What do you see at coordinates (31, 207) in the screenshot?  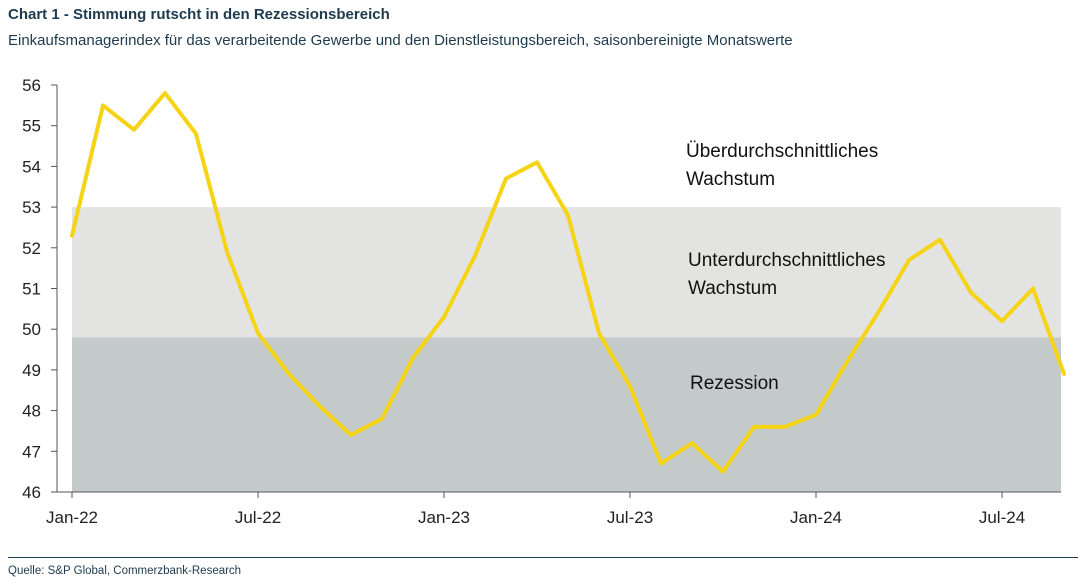 I see `y-tick-label-53: 53` at bounding box center [31, 207].